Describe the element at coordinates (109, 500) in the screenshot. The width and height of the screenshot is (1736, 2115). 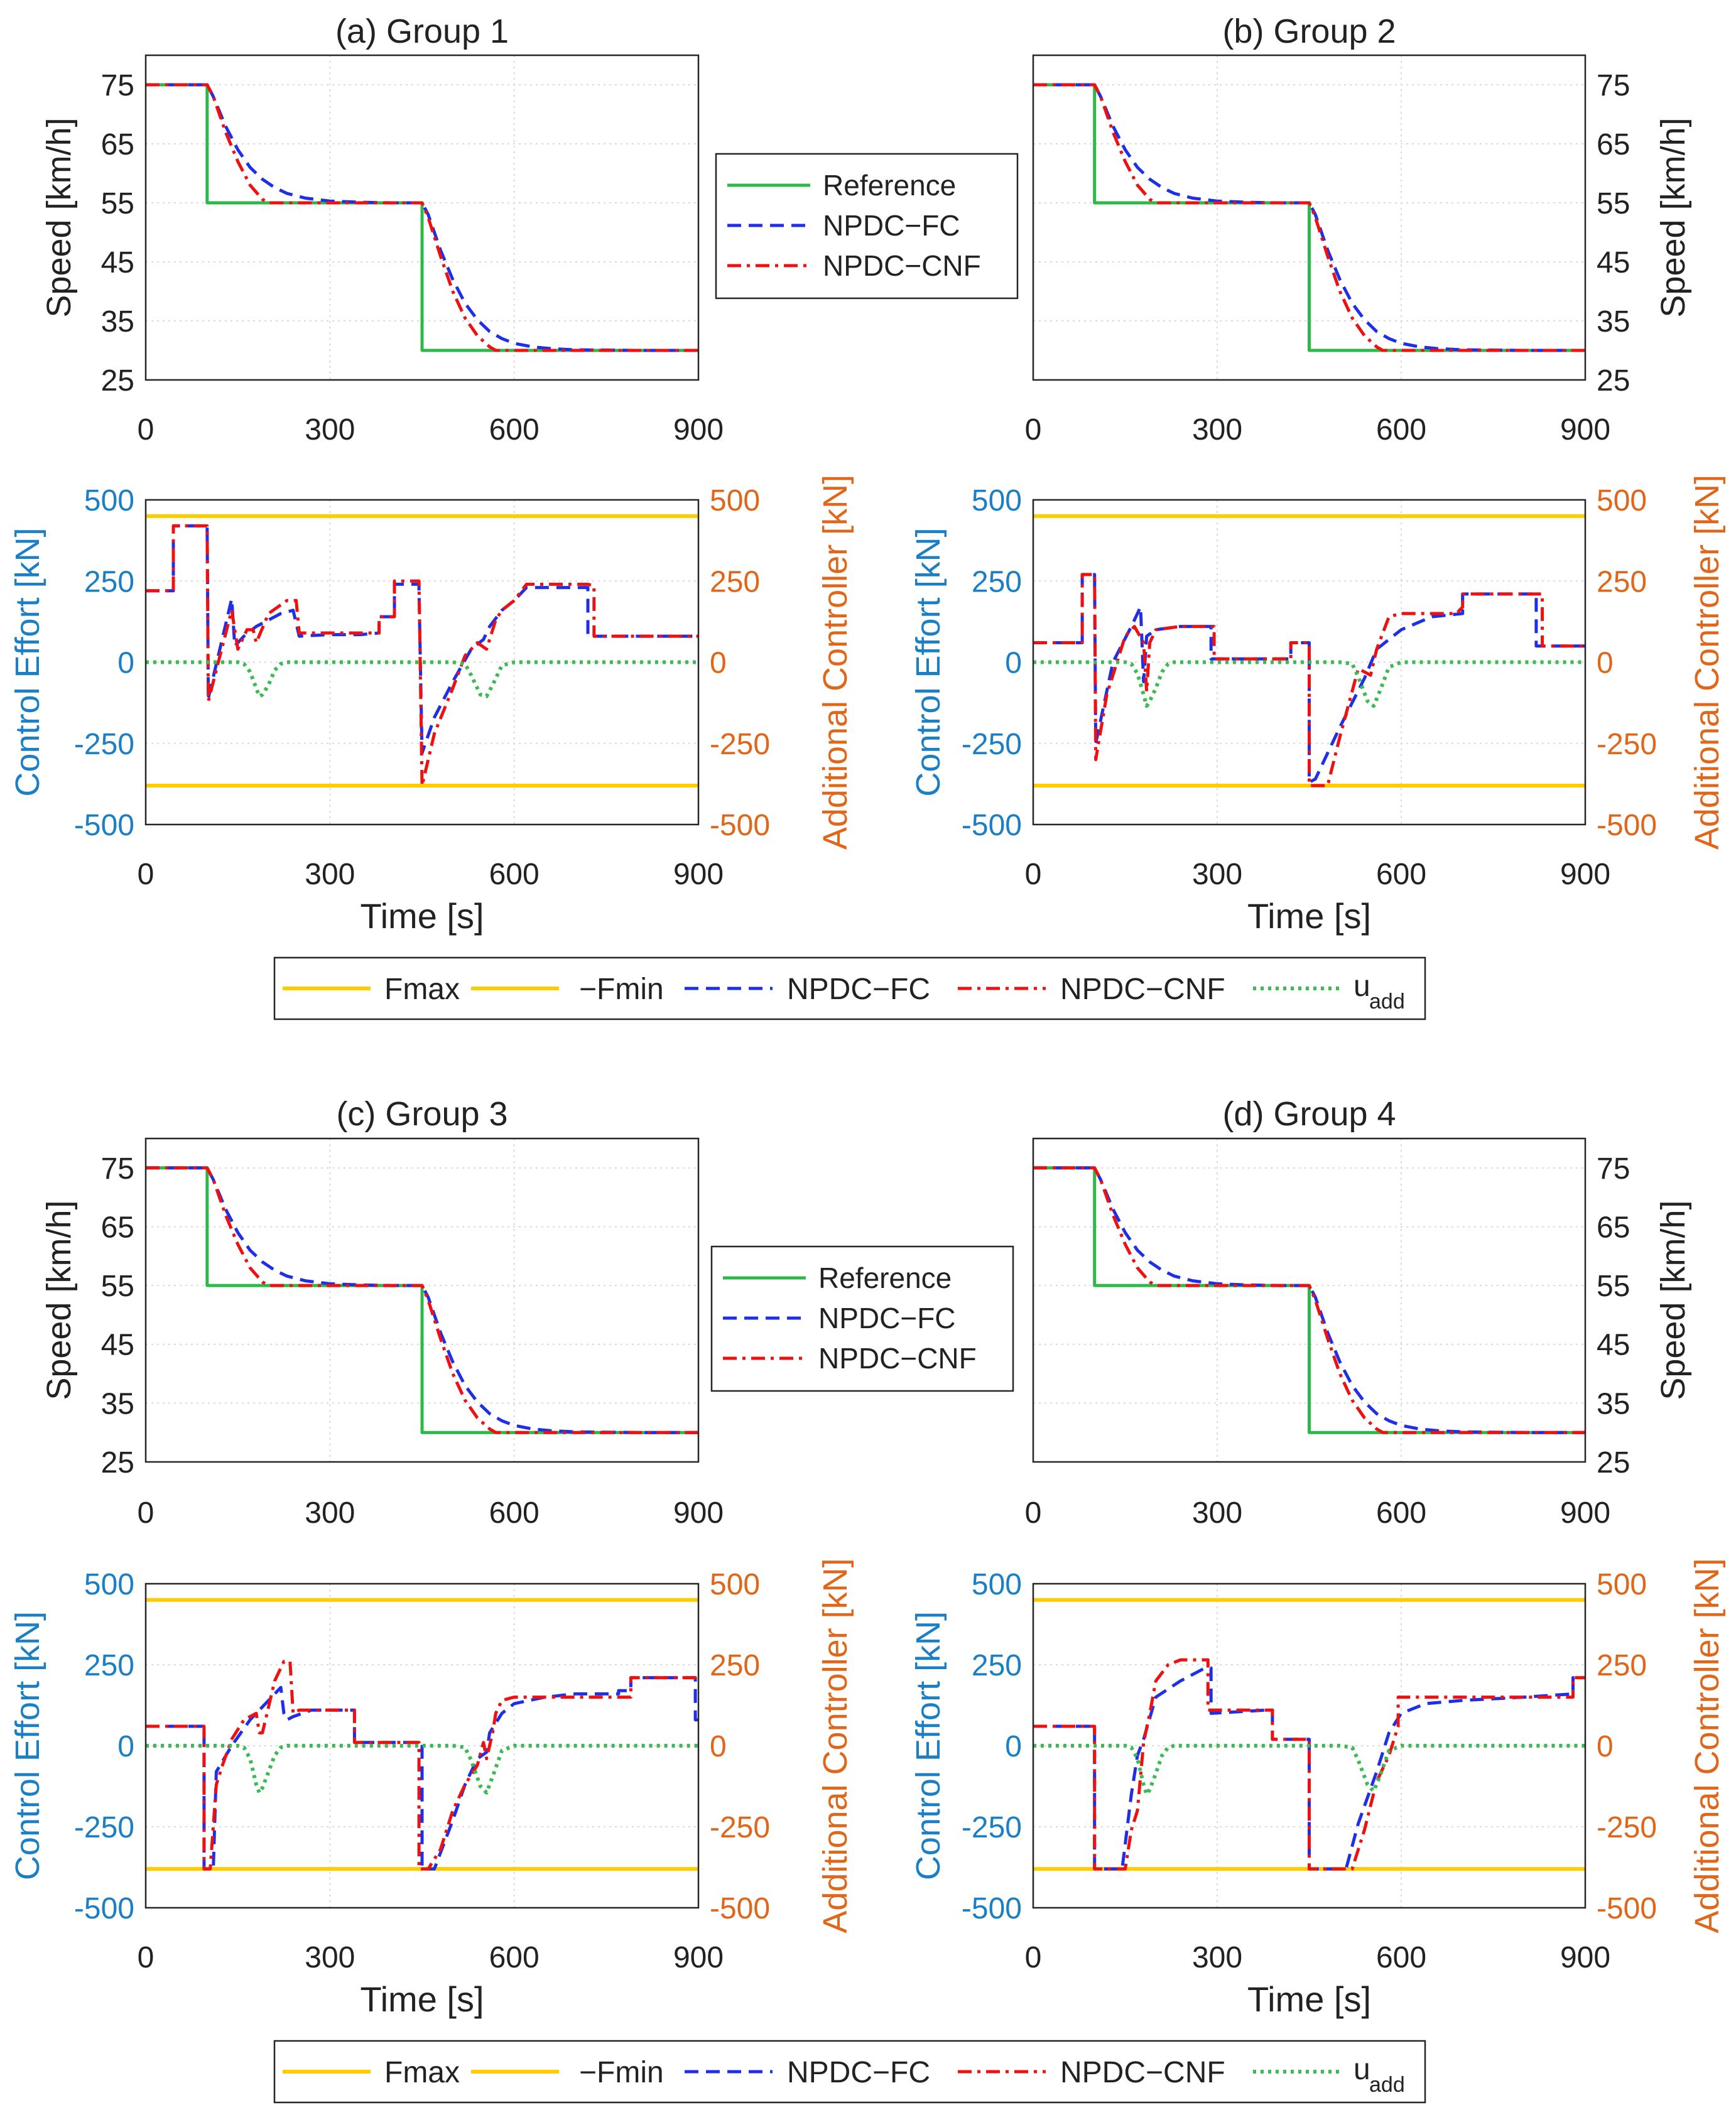
I see `left-y-tick-label: 500` at that location.